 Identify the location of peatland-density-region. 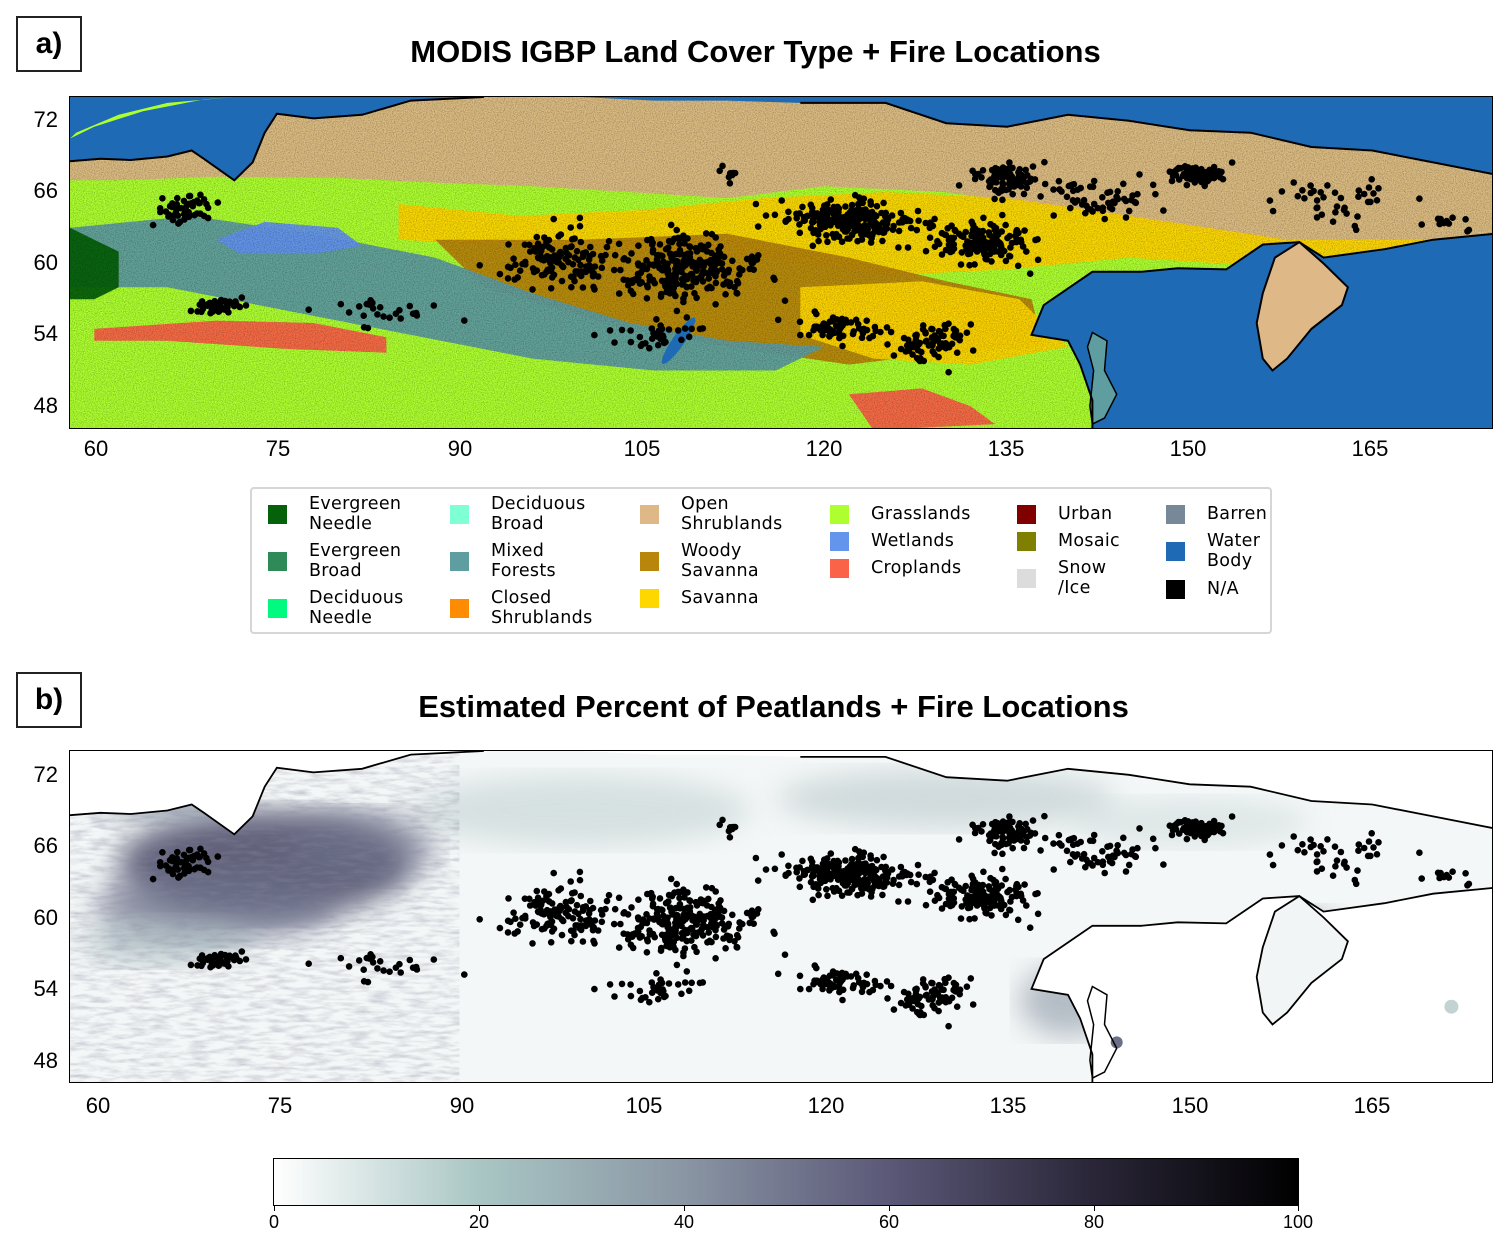
(946, 798).